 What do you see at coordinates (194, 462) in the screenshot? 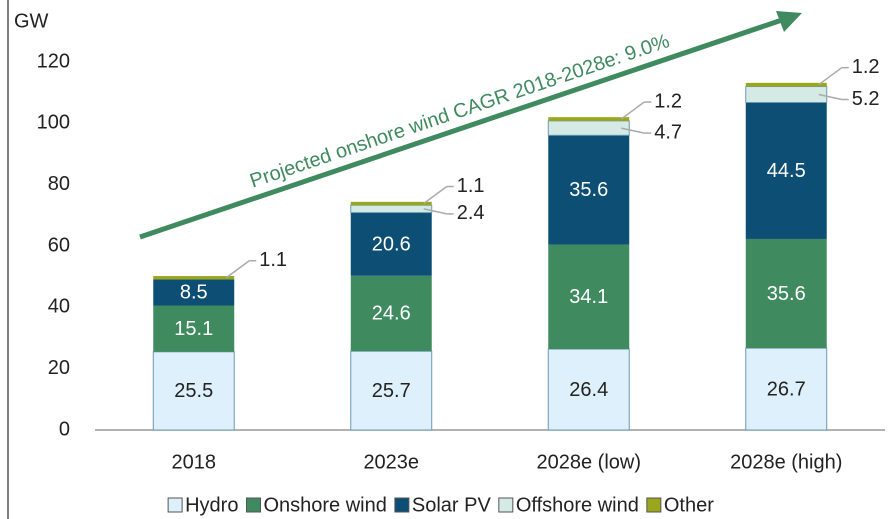
I see `x-tick-label: 2018` at bounding box center [194, 462].